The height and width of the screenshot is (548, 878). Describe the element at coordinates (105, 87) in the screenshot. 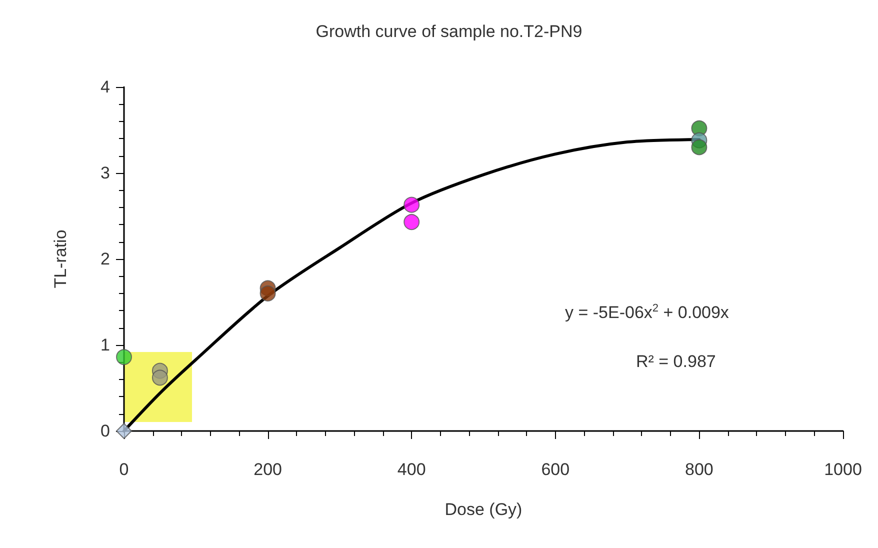

I see `y-tick-label: 4` at that location.